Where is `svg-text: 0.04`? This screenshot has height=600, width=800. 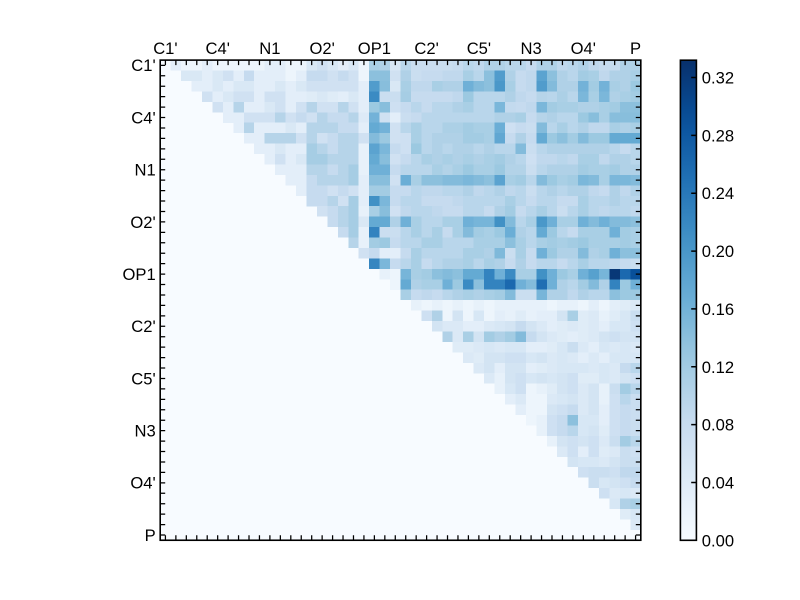 svg-text: 0.04 is located at coordinates (718, 482).